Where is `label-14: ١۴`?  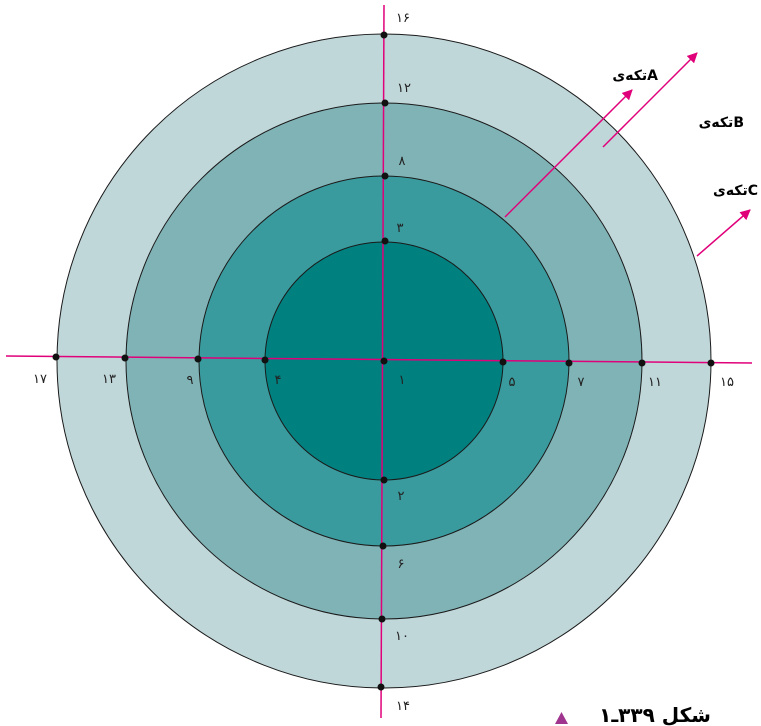 label-14: ١۴ is located at coordinates (403, 706).